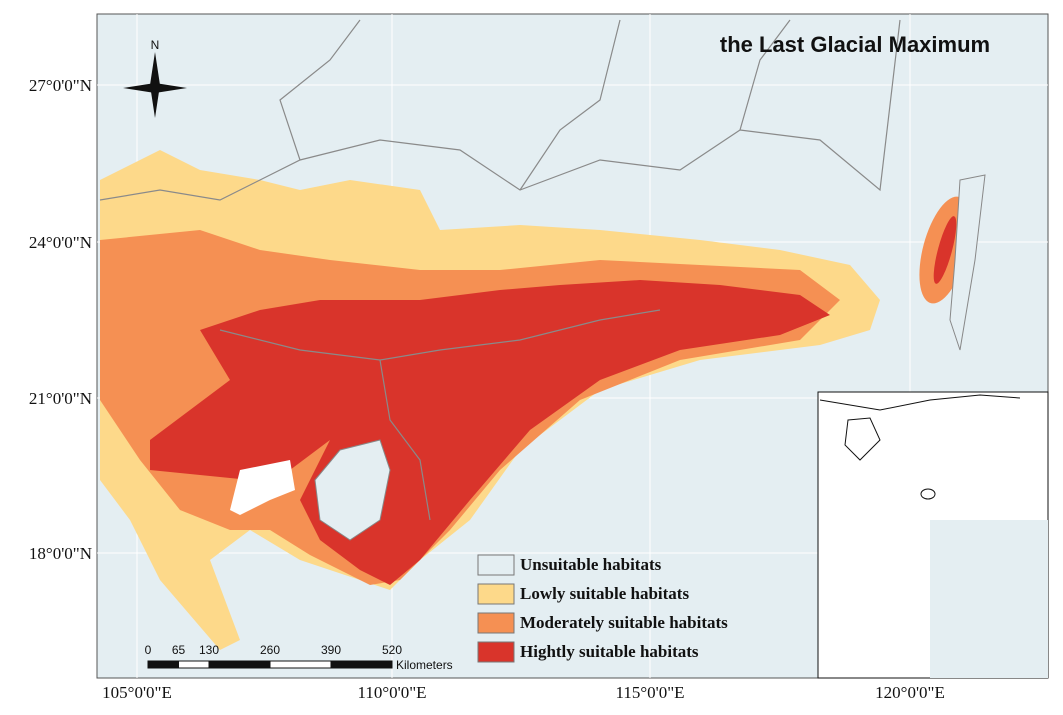 The image size is (1063, 715). I want to click on scale-tick-label: 65, so click(179, 650).